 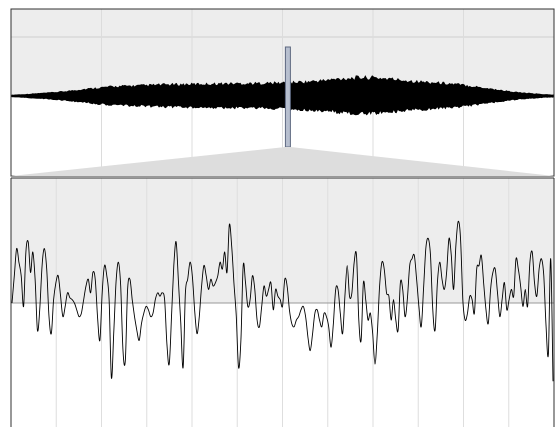 I want to click on overview-waveform, so click(x=282, y=95).